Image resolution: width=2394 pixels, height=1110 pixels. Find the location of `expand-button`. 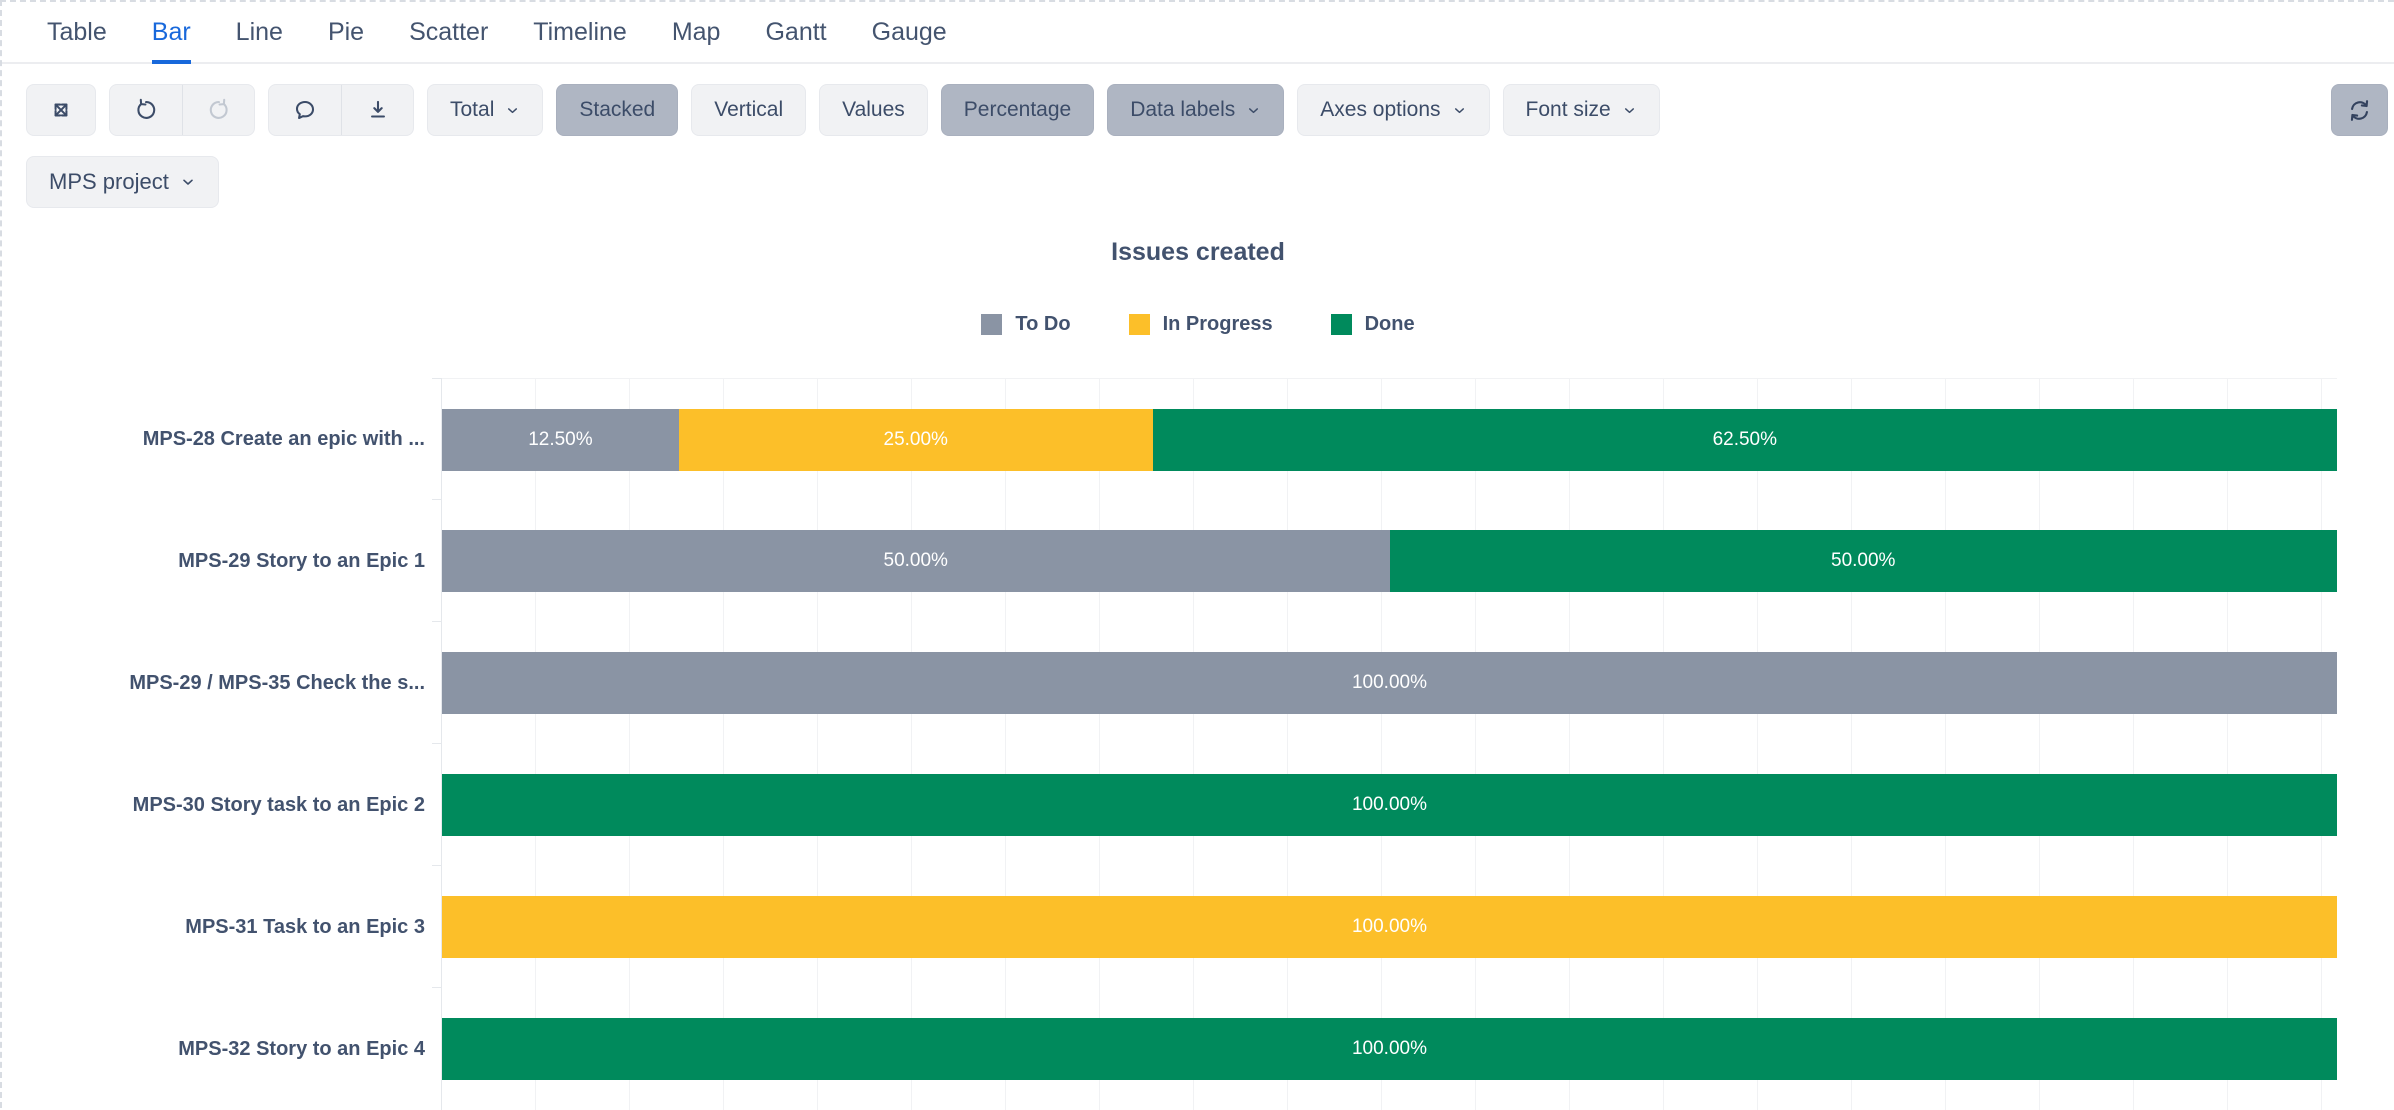

expand-button is located at coordinates (61, 110).